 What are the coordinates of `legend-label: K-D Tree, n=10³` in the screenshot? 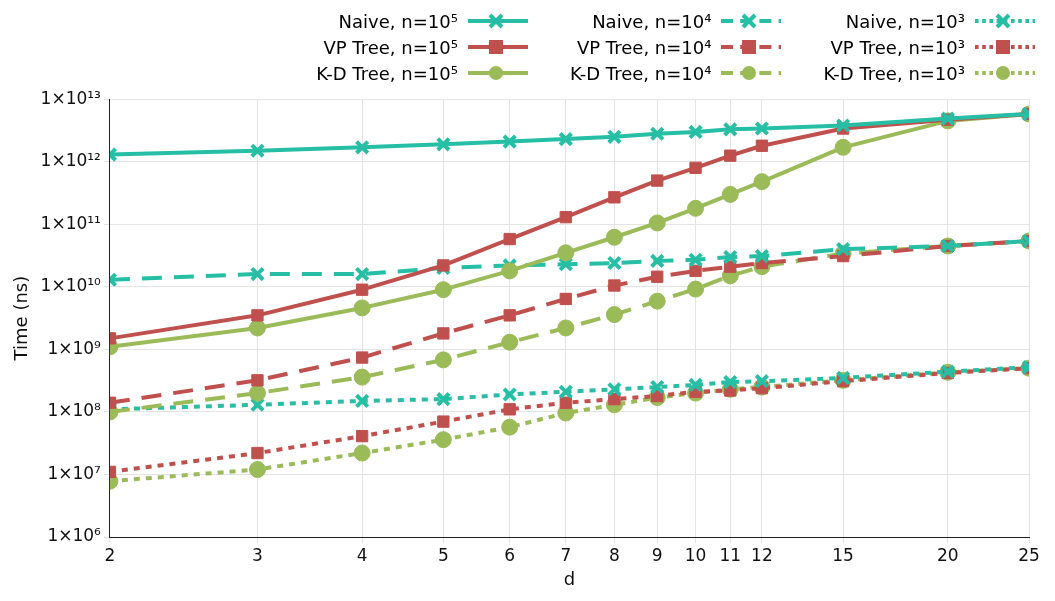 It's located at (894, 73).